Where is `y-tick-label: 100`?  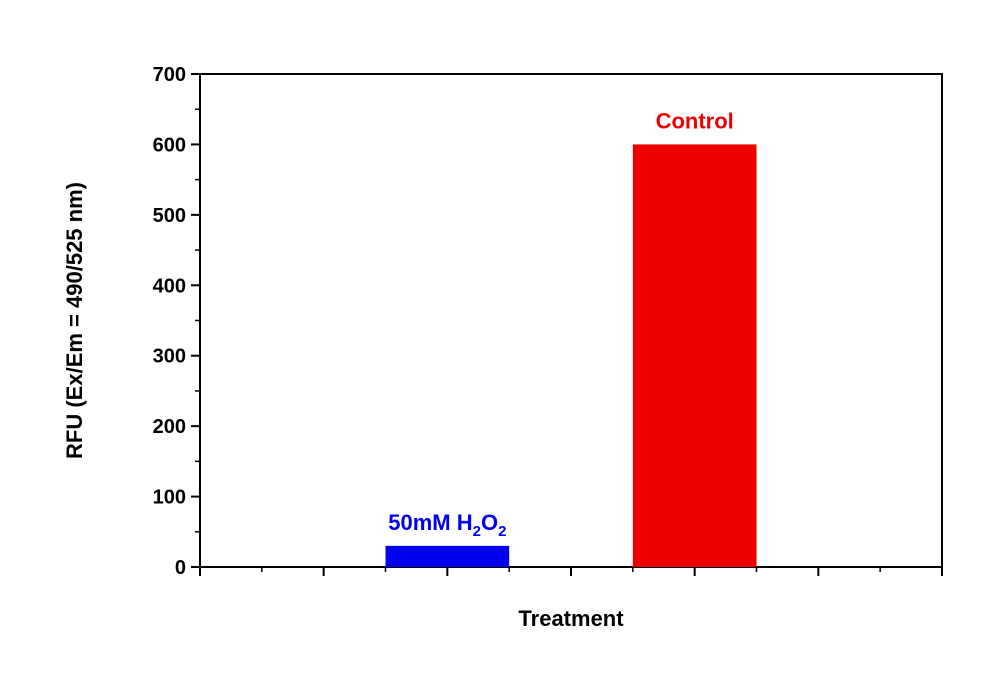
y-tick-label: 100 is located at coordinates (169, 498).